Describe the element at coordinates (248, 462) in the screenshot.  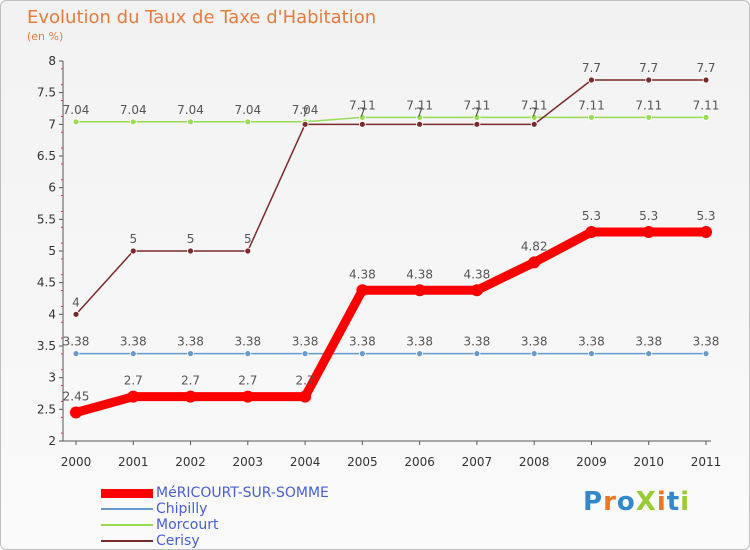
I see `x-tick-label: 2003` at that location.